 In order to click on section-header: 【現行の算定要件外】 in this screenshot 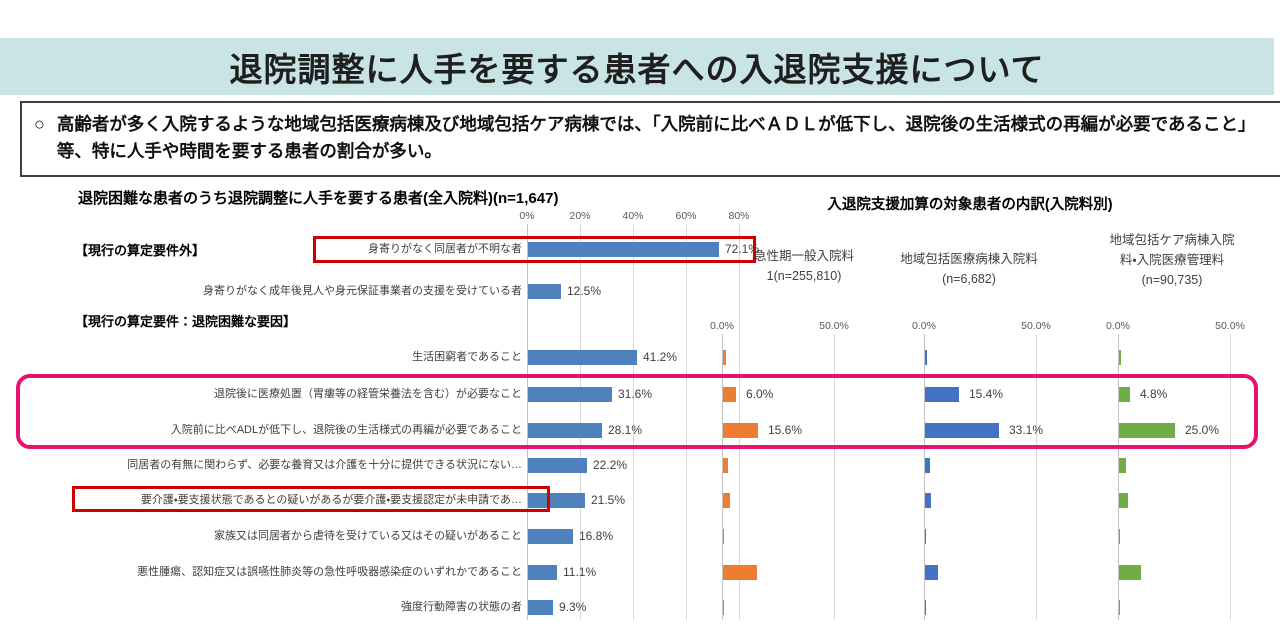, I will do `click(140, 250)`.